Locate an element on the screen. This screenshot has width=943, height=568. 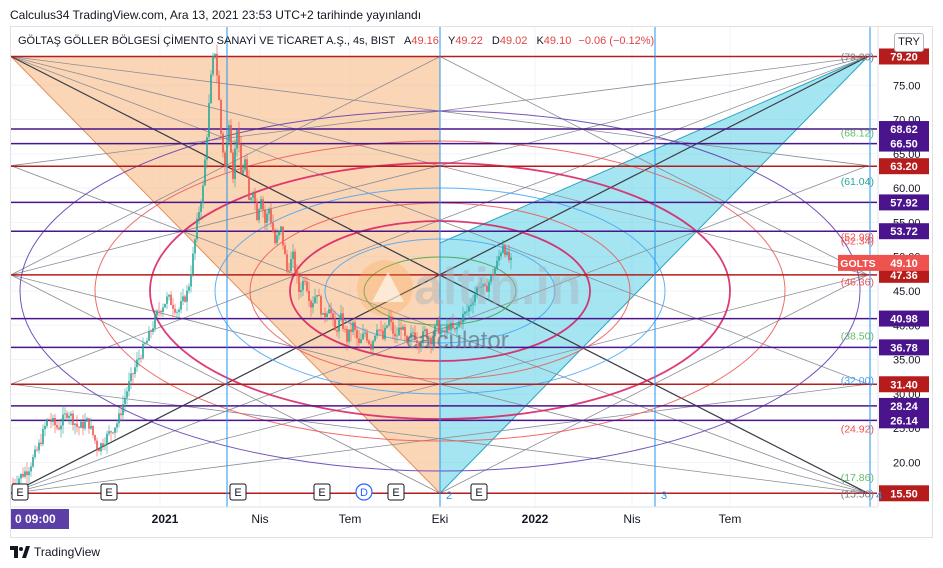
time-tick-label: 2021 is located at coordinates (165, 519).